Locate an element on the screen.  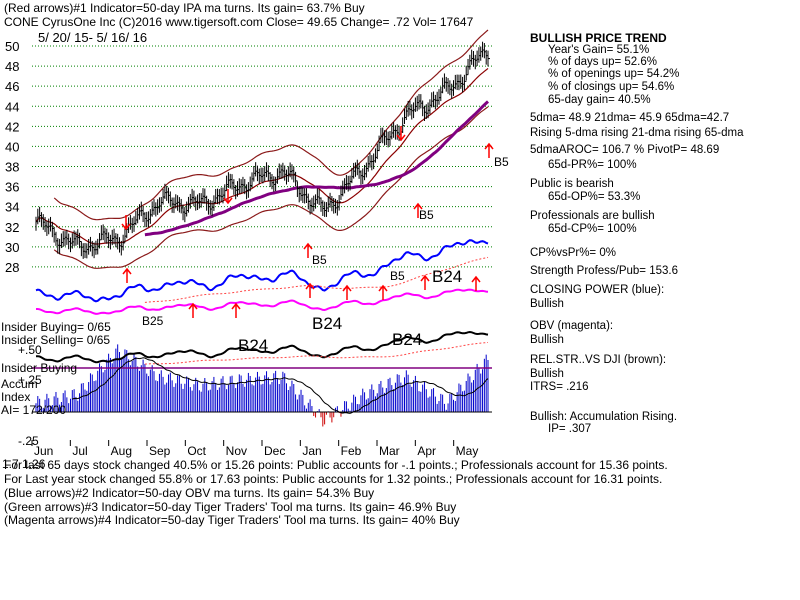
insider-buying: Insider Buying= 0/65 is located at coordinates (56, 327).